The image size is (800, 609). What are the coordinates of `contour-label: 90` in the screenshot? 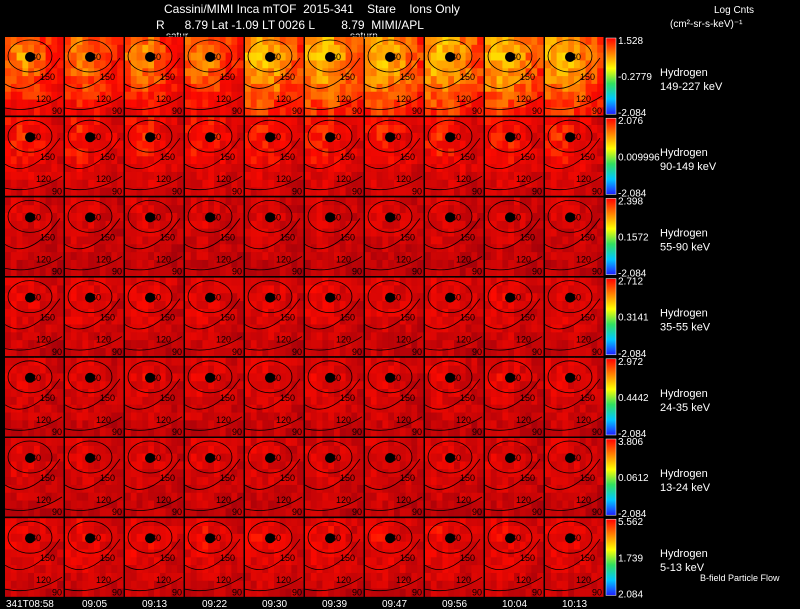 It's located at (537, 352).